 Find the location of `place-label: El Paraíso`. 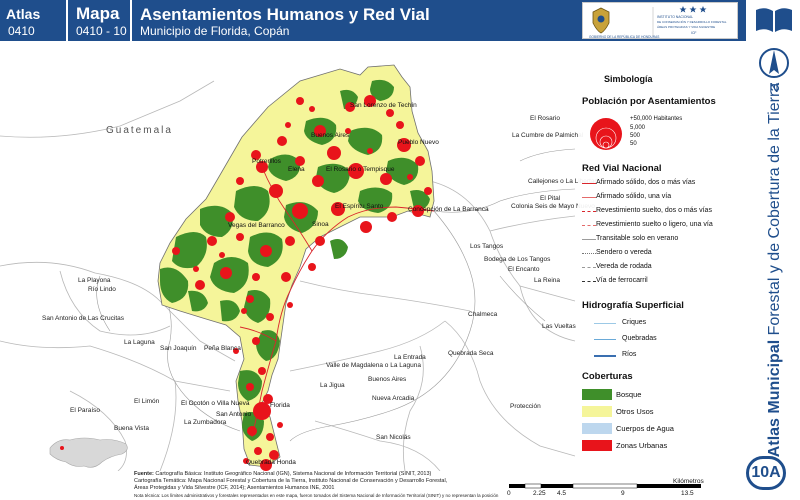

place-label: El Paraíso is located at coordinates (85, 410).